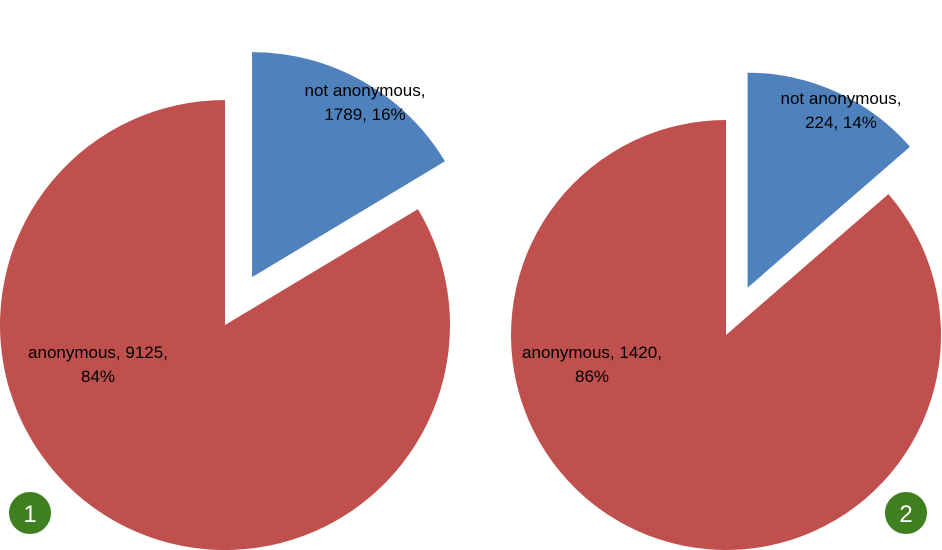  What do you see at coordinates (98, 364) in the screenshot?
I see `data-label-anonymous: anonymous, 9125, 84%` at bounding box center [98, 364].